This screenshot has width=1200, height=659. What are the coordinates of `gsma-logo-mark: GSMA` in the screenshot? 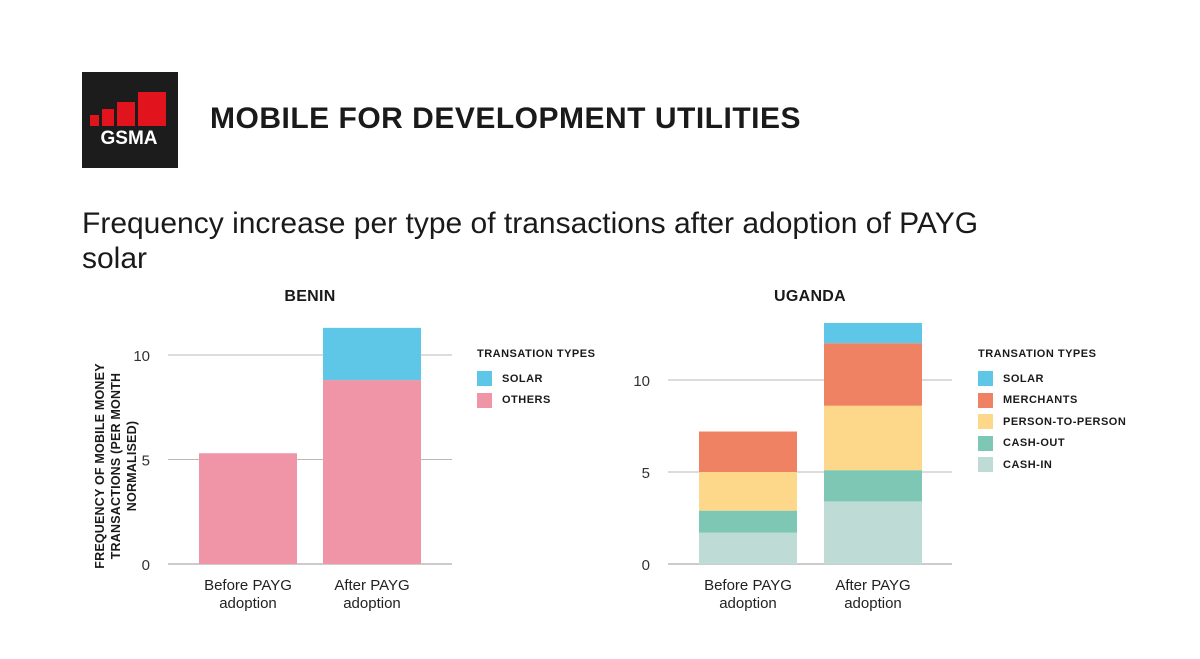 It's located at (128, 120).